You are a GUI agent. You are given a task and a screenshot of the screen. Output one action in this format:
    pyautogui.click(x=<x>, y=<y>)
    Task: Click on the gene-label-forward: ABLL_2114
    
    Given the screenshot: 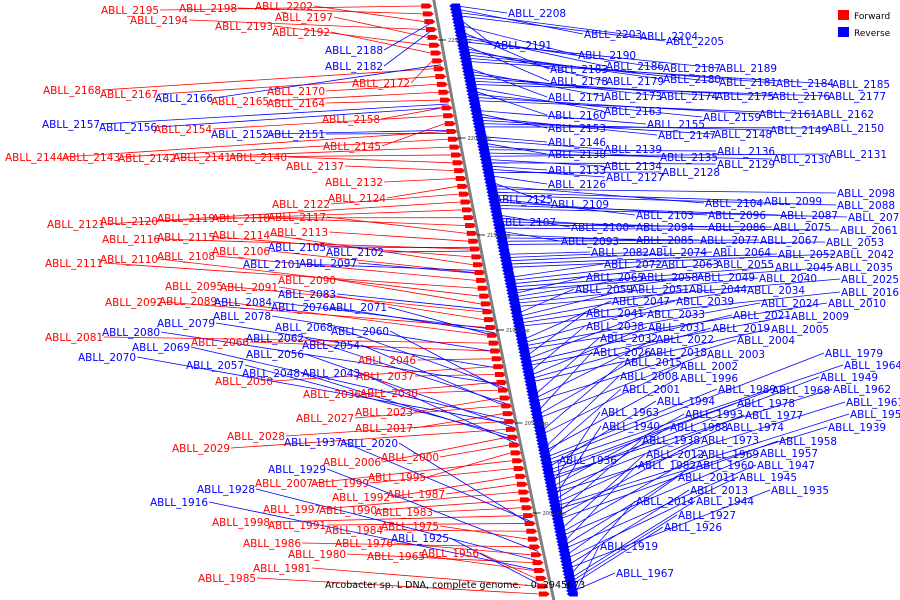 What is the action you would take?
    pyautogui.click(x=241, y=236)
    